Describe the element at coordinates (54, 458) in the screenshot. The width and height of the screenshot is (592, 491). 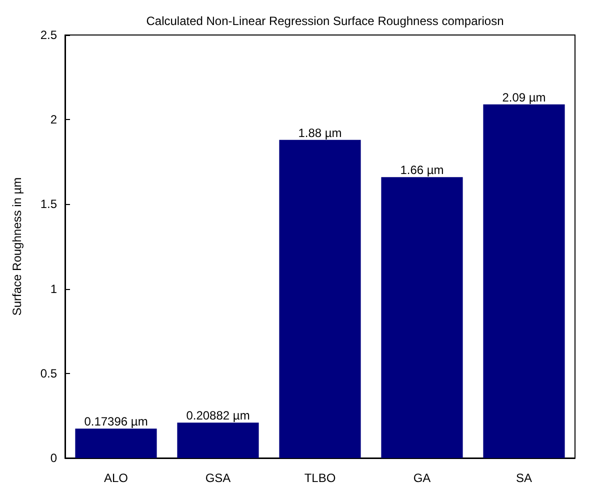
I see `y-tick-label: 0` at that location.